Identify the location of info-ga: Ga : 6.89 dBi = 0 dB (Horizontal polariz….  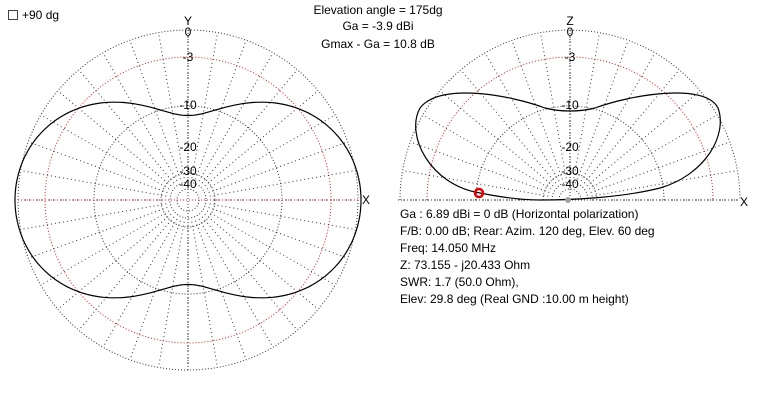
(519, 214).